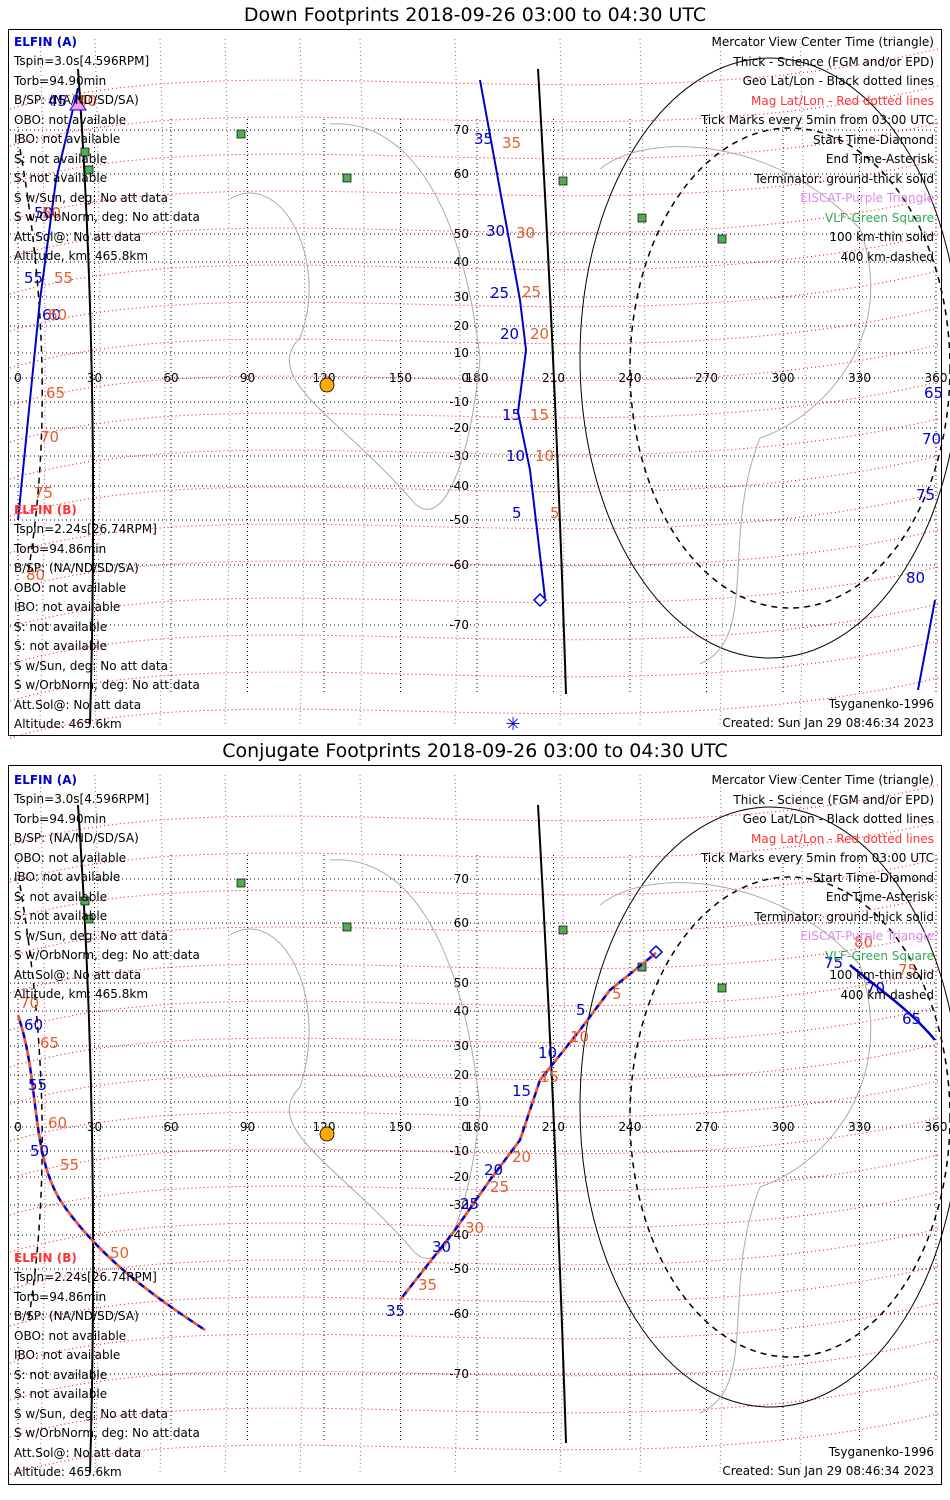 The width and height of the screenshot is (950, 1500). Describe the element at coordinates (581, 1010) in the screenshot. I see `track-tick-blue: 5` at that location.